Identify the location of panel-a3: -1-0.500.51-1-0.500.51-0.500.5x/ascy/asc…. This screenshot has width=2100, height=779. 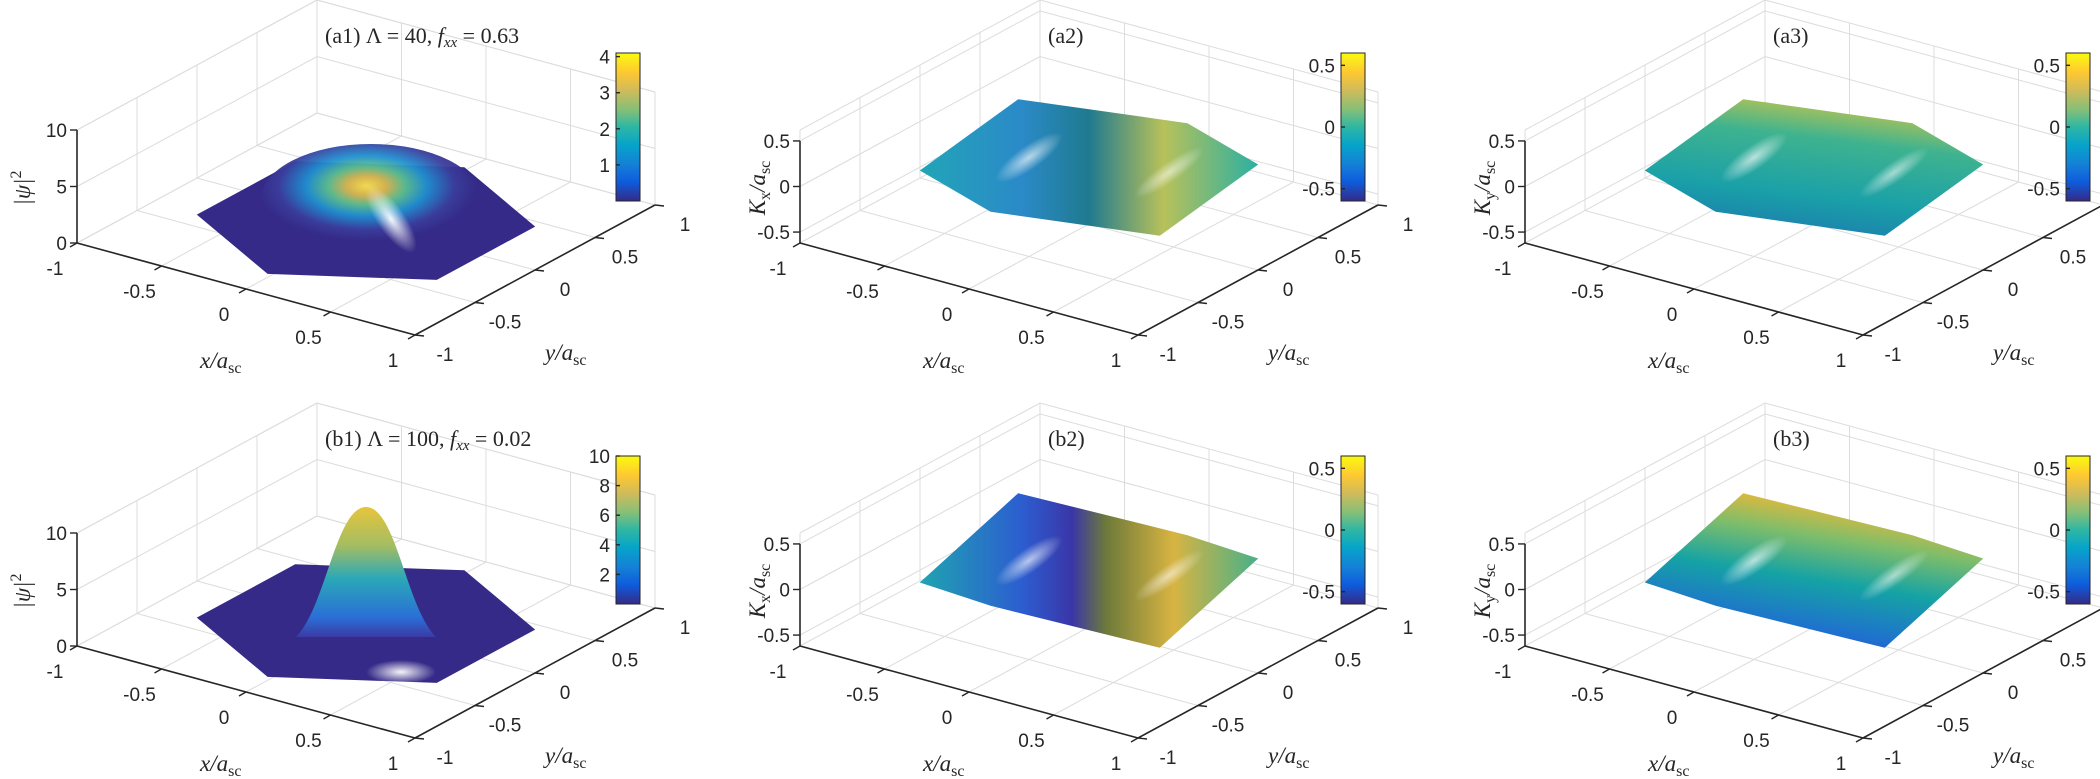
(1785, 188).